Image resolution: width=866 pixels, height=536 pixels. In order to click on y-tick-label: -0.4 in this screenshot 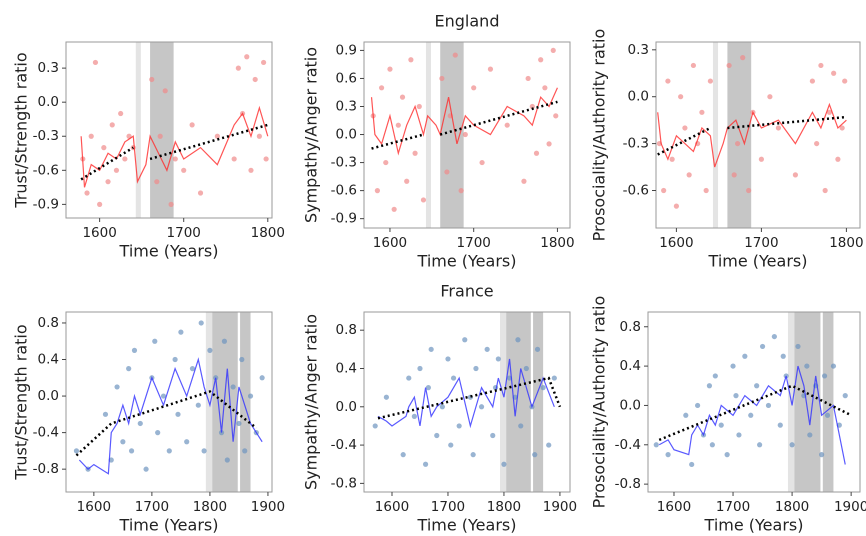, I will do `click(628, 445)`.